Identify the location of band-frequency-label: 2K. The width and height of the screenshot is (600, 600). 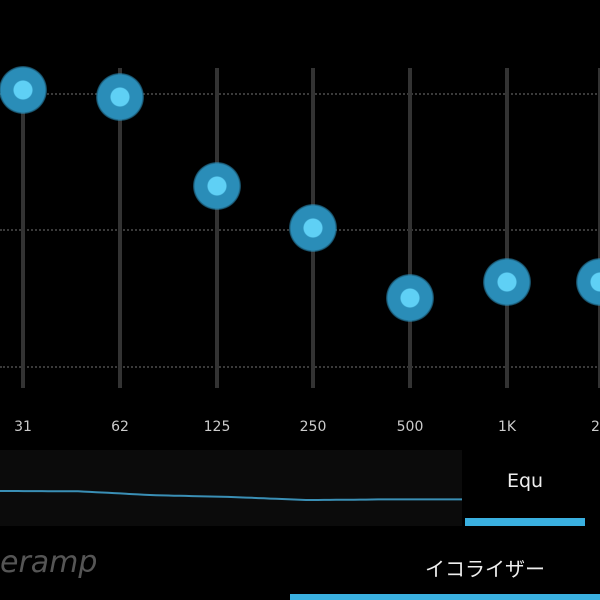
(595, 427).